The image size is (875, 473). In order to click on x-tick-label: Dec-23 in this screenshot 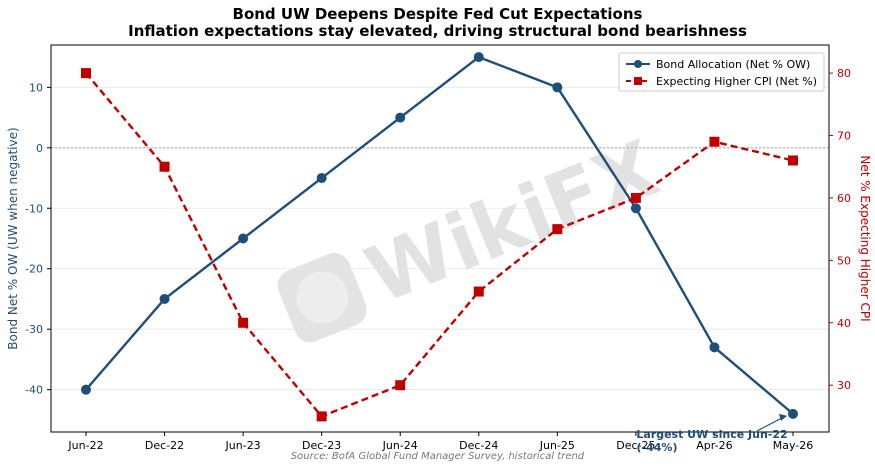, I will do `click(321, 445)`.